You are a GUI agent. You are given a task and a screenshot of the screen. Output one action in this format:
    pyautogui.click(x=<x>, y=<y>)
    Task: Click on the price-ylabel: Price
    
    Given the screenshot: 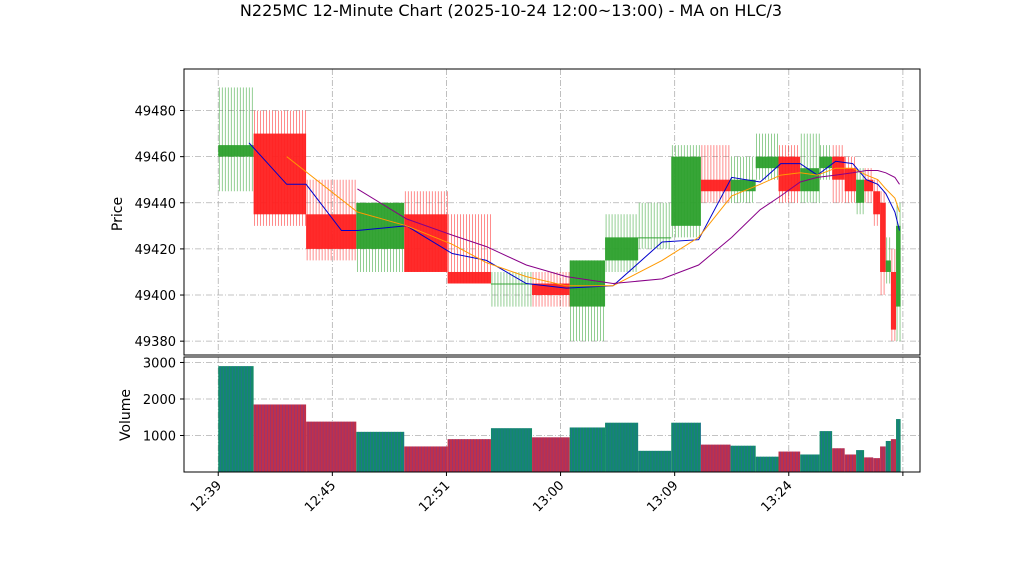 What is the action you would take?
    pyautogui.click(x=118, y=214)
    